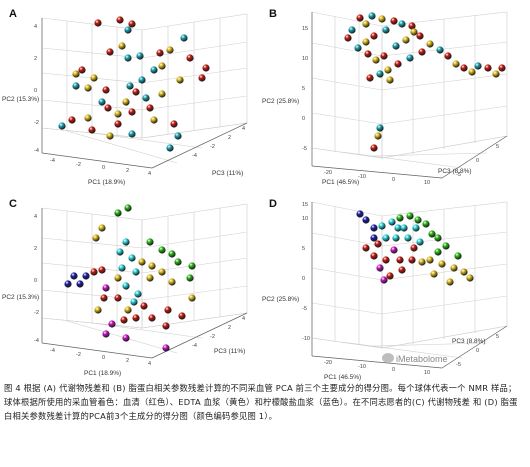 The height and width of the screenshot is (467, 530). I want to click on pc3-axis-tick: 0, so click(478, 161).